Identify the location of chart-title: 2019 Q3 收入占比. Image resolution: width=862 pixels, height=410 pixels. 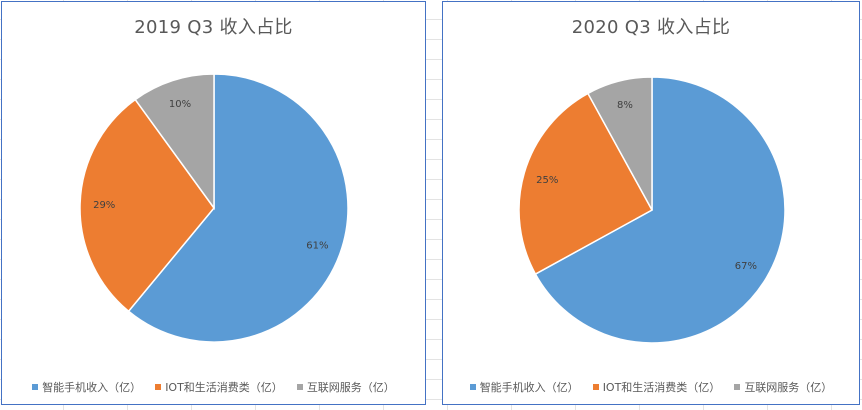
(213, 27).